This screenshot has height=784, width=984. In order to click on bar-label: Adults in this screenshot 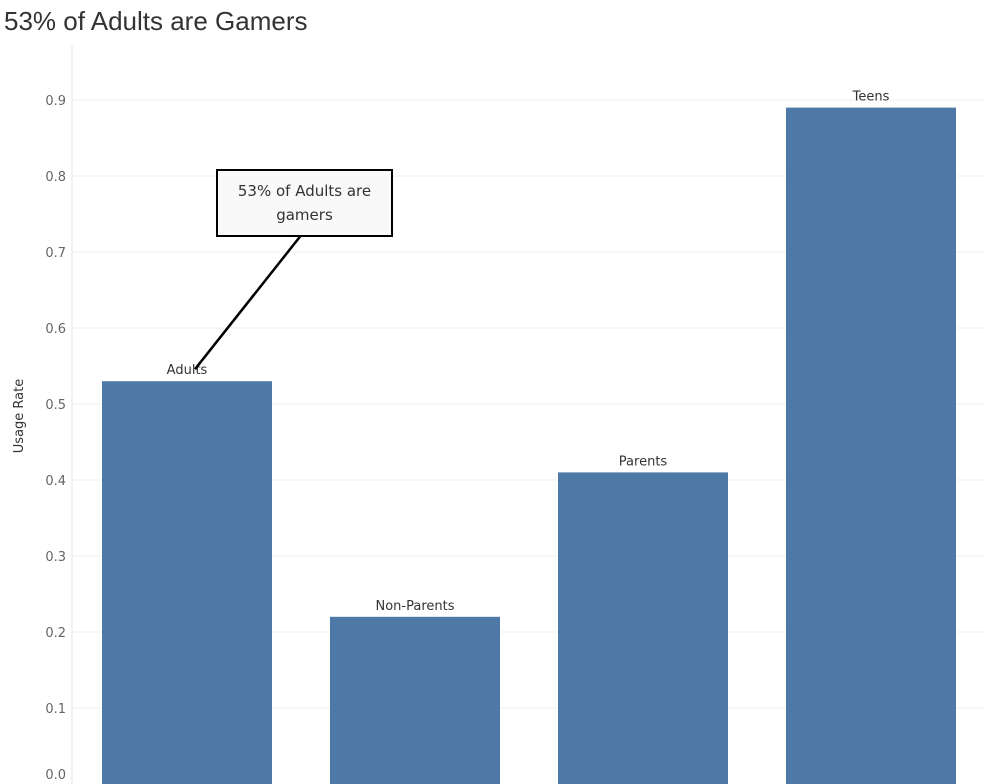, I will do `click(187, 370)`.